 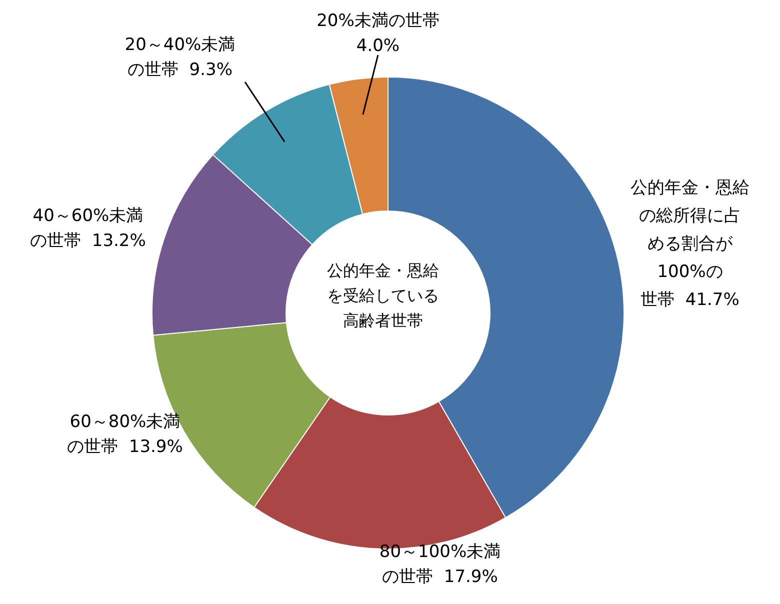 I want to click on slice-label: 80～100%未満の世帯 17.9%, so click(x=440, y=564).